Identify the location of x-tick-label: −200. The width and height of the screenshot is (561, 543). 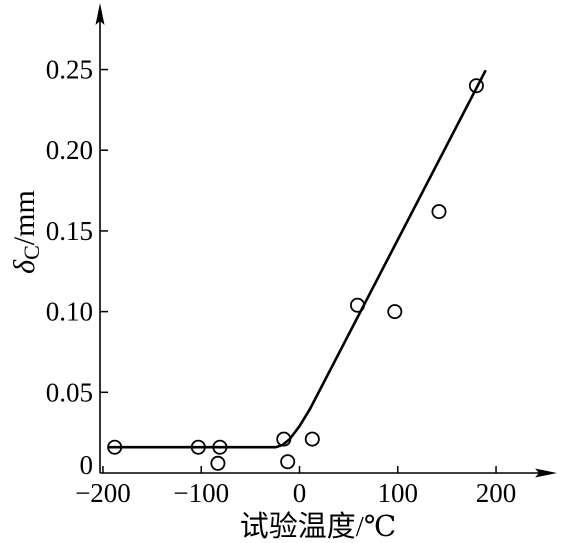
(103, 493).